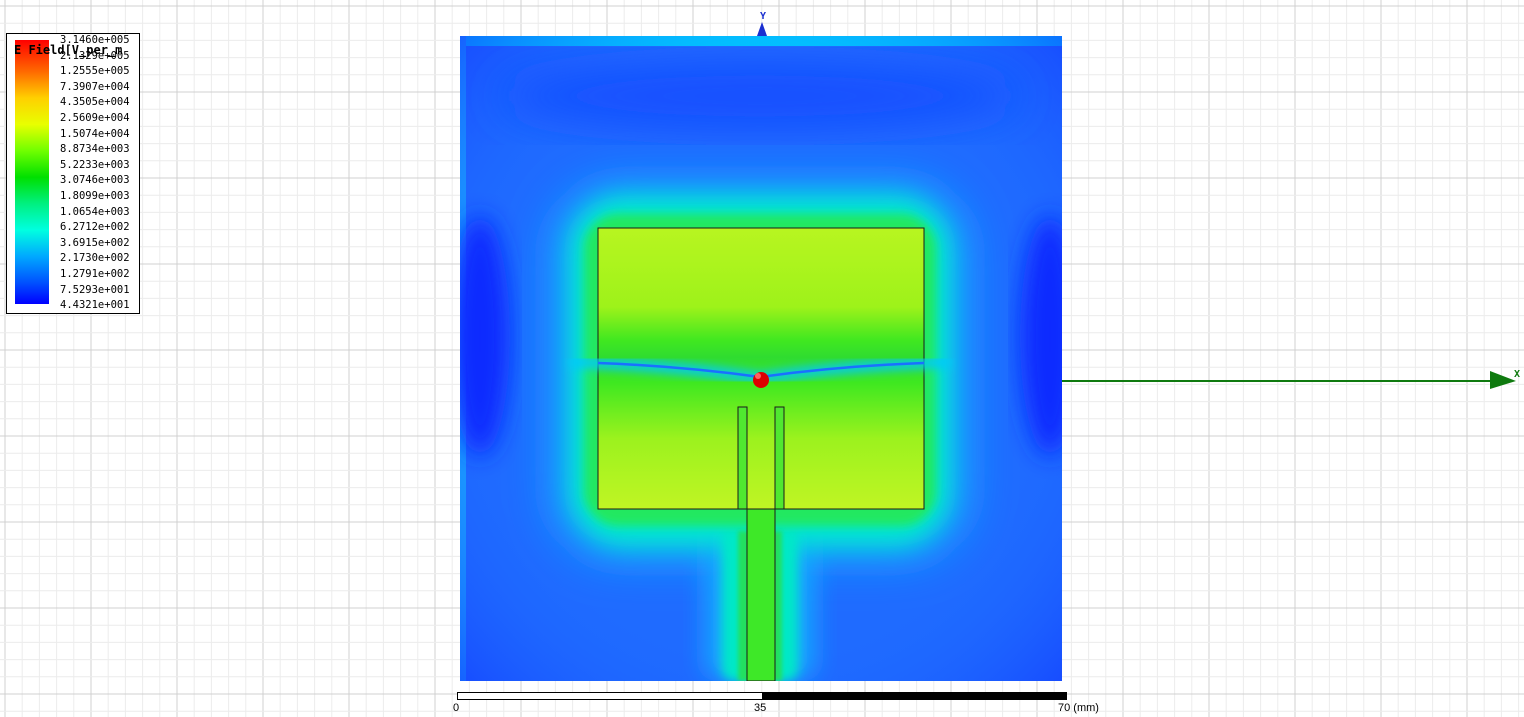  Describe the element at coordinates (1517, 374) in the screenshot. I see `x-axis-label: X` at that location.